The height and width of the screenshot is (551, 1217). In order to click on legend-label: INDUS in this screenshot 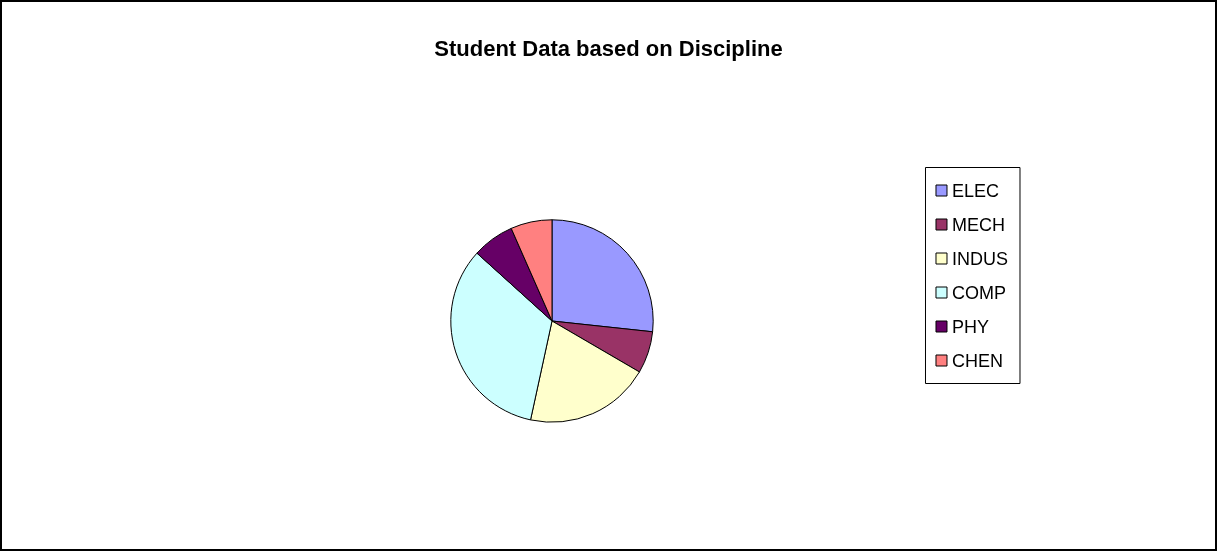, I will do `click(980, 258)`.